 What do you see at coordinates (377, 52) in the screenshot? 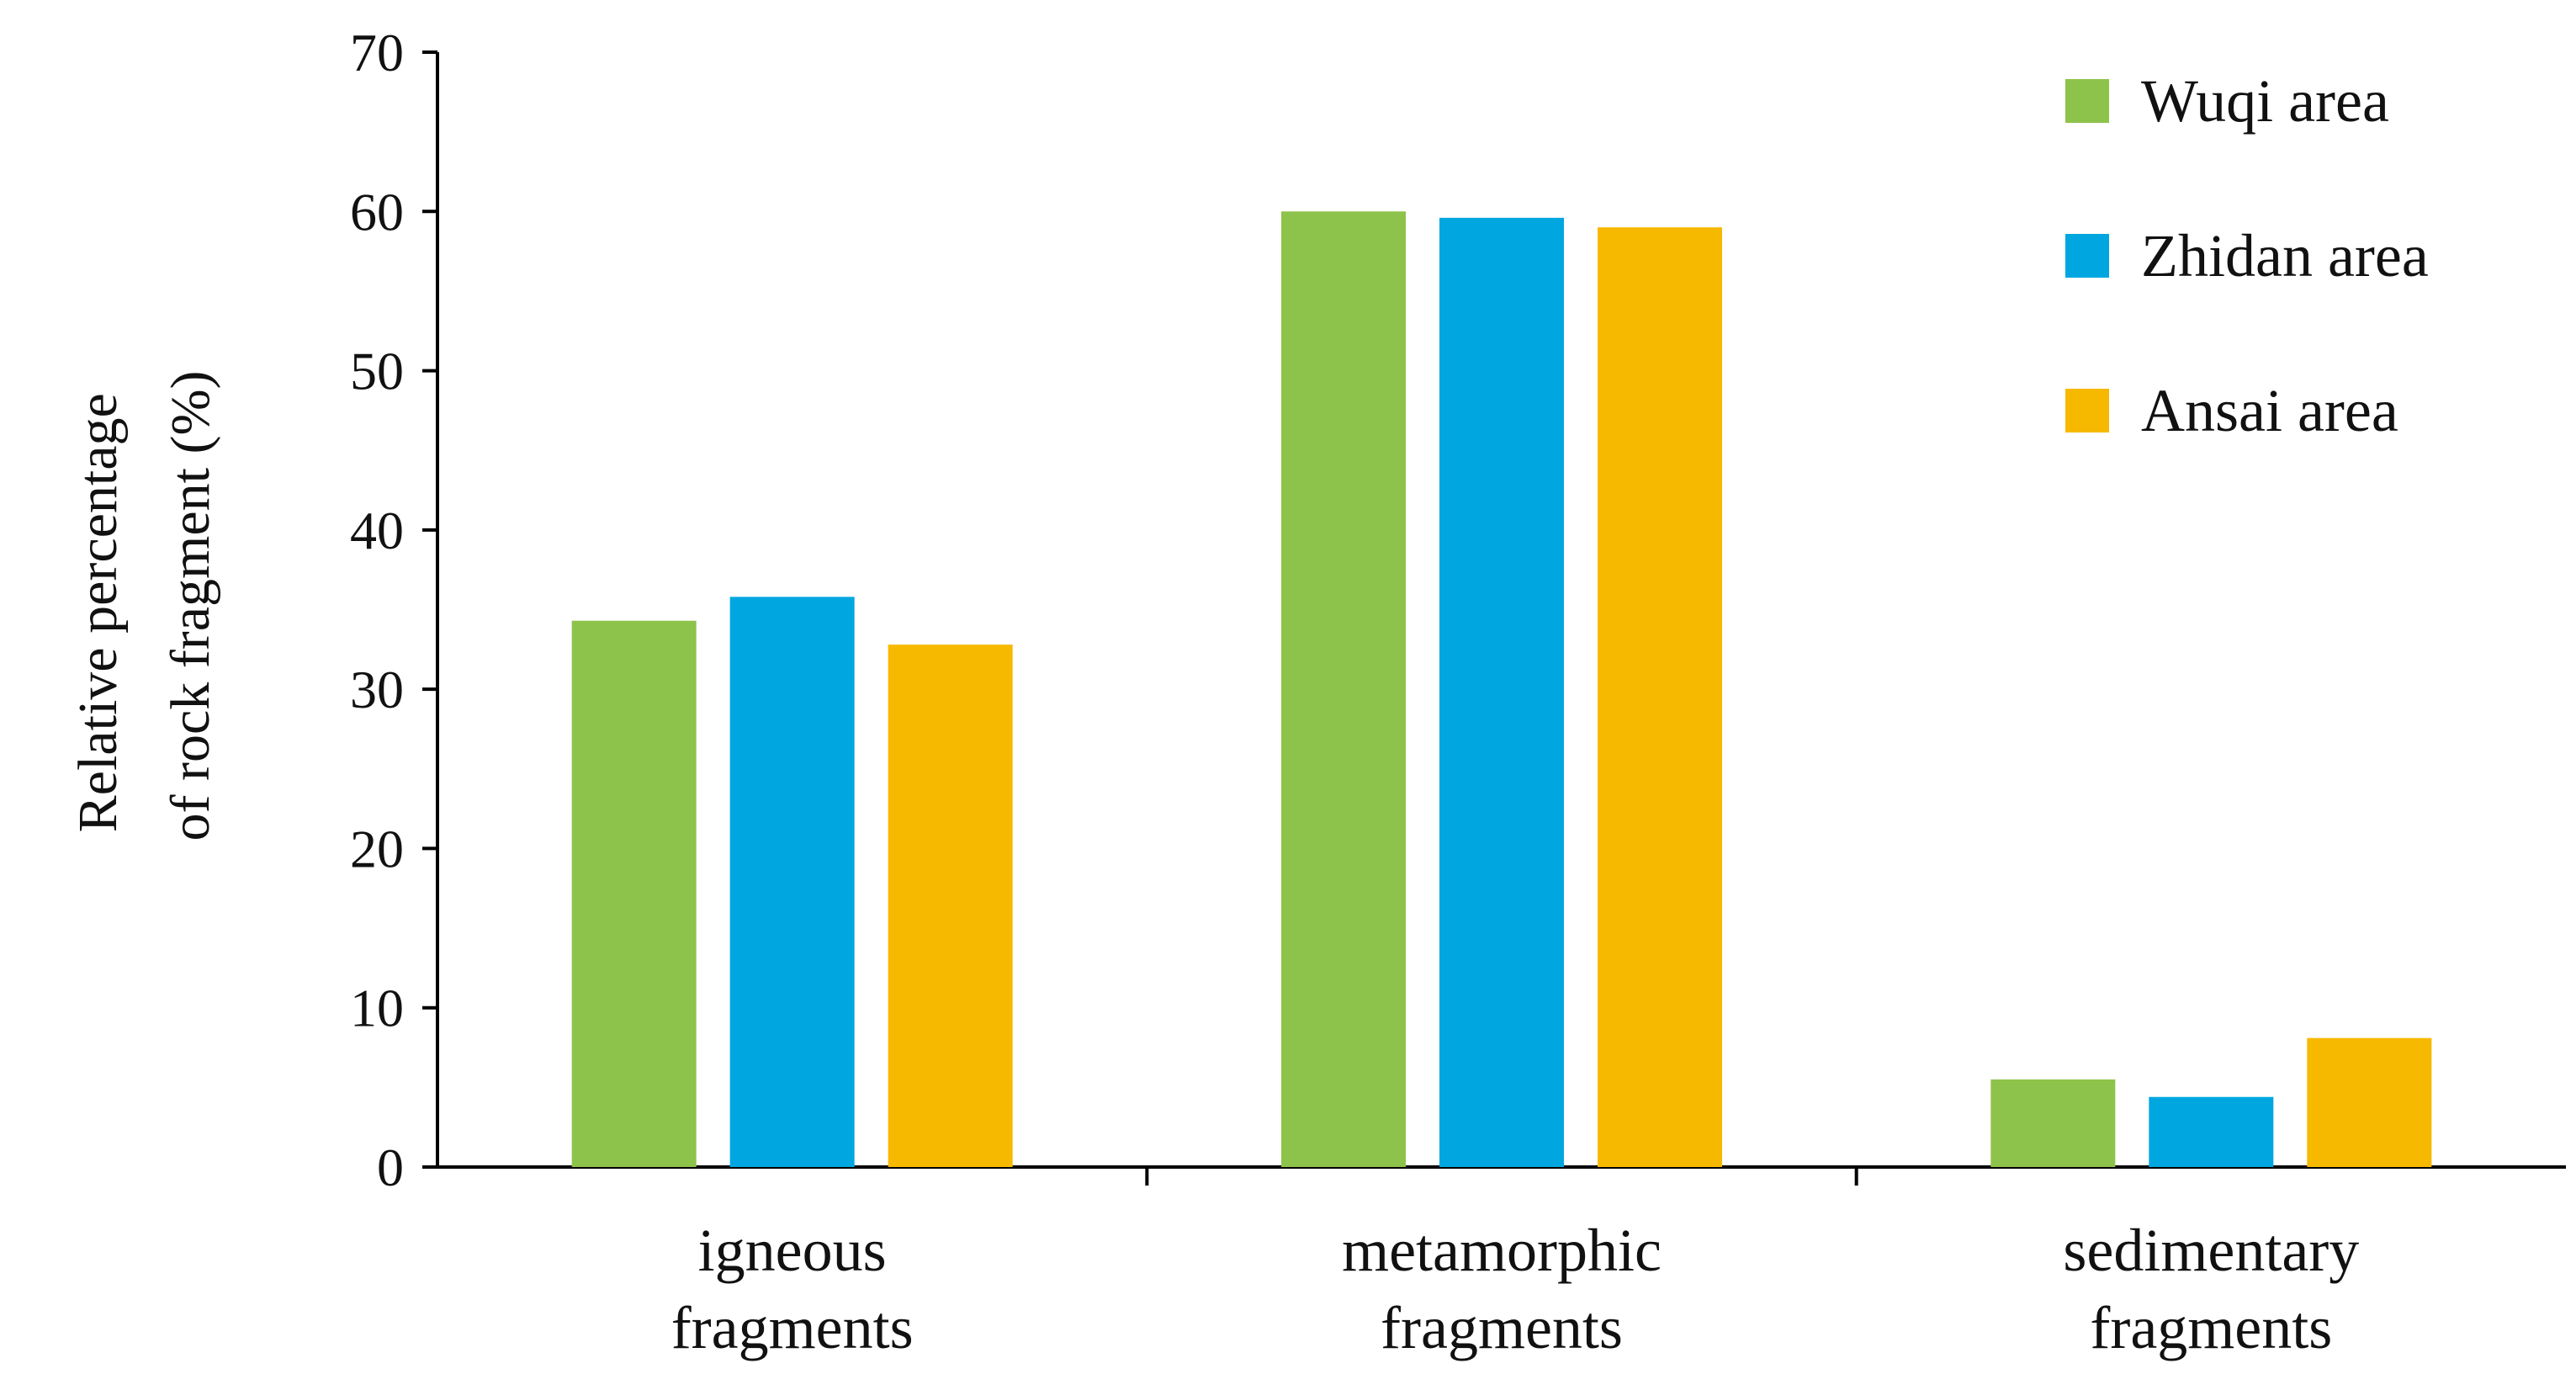
I see `y-tick-label: 70` at bounding box center [377, 52].